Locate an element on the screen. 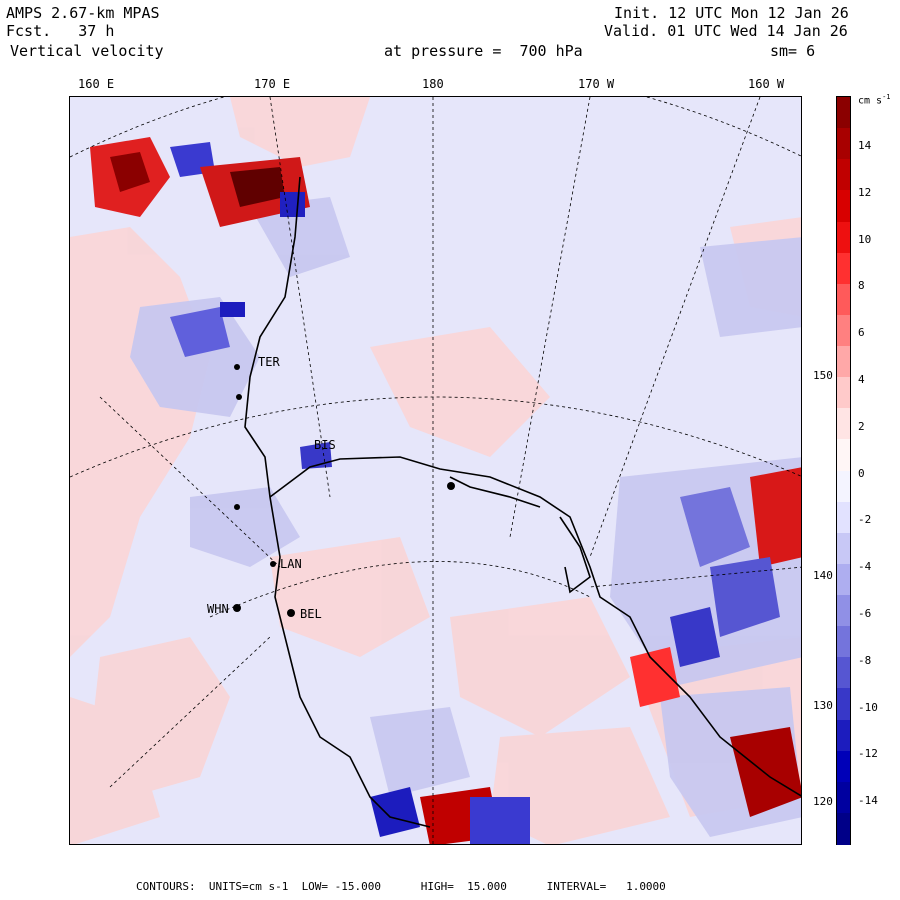 This screenshot has height=900, width=900. smoothing-label: sm= 6 is located at coordinates (793, 51).